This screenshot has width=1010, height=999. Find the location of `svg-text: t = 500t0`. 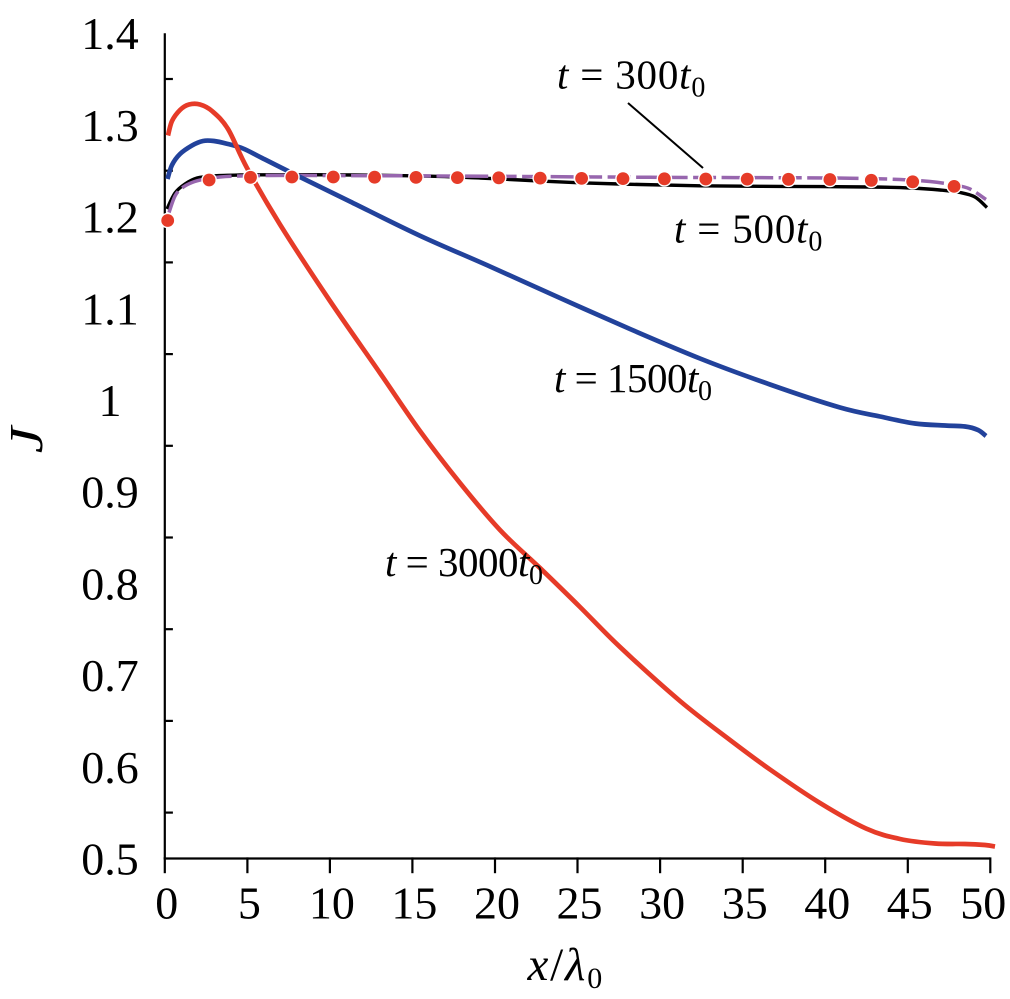

svg-text: t = 500t0 is located at coordinates (748, 232).